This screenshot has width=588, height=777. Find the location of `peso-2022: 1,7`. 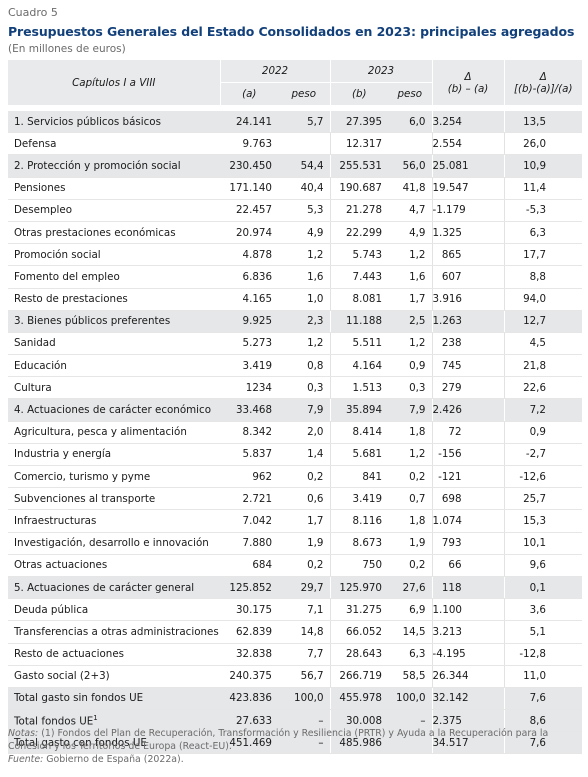

peso-2022: 1,7 is located at coordinates (304, 521).